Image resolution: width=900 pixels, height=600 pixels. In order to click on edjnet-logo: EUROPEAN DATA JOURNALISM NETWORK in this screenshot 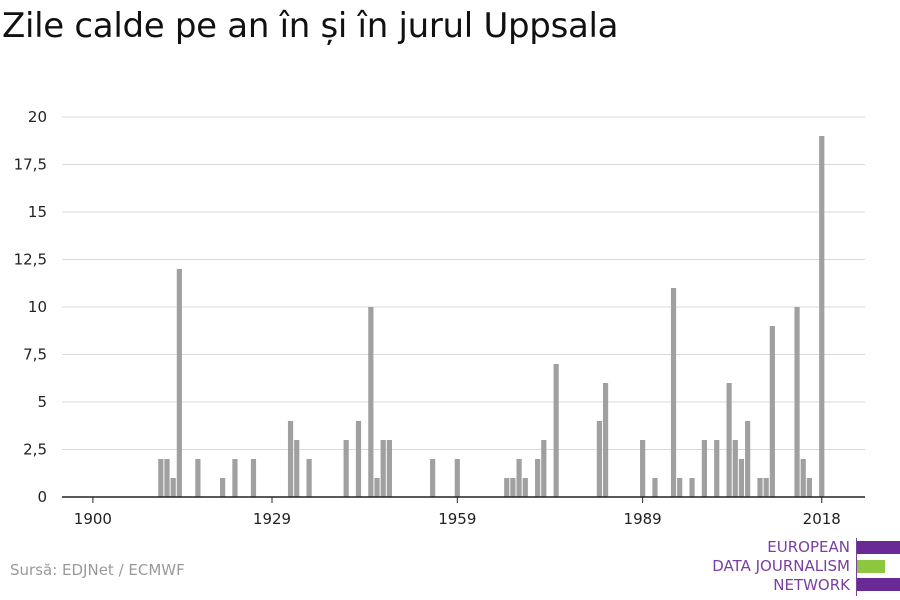, I will do `click(800, 567)`.